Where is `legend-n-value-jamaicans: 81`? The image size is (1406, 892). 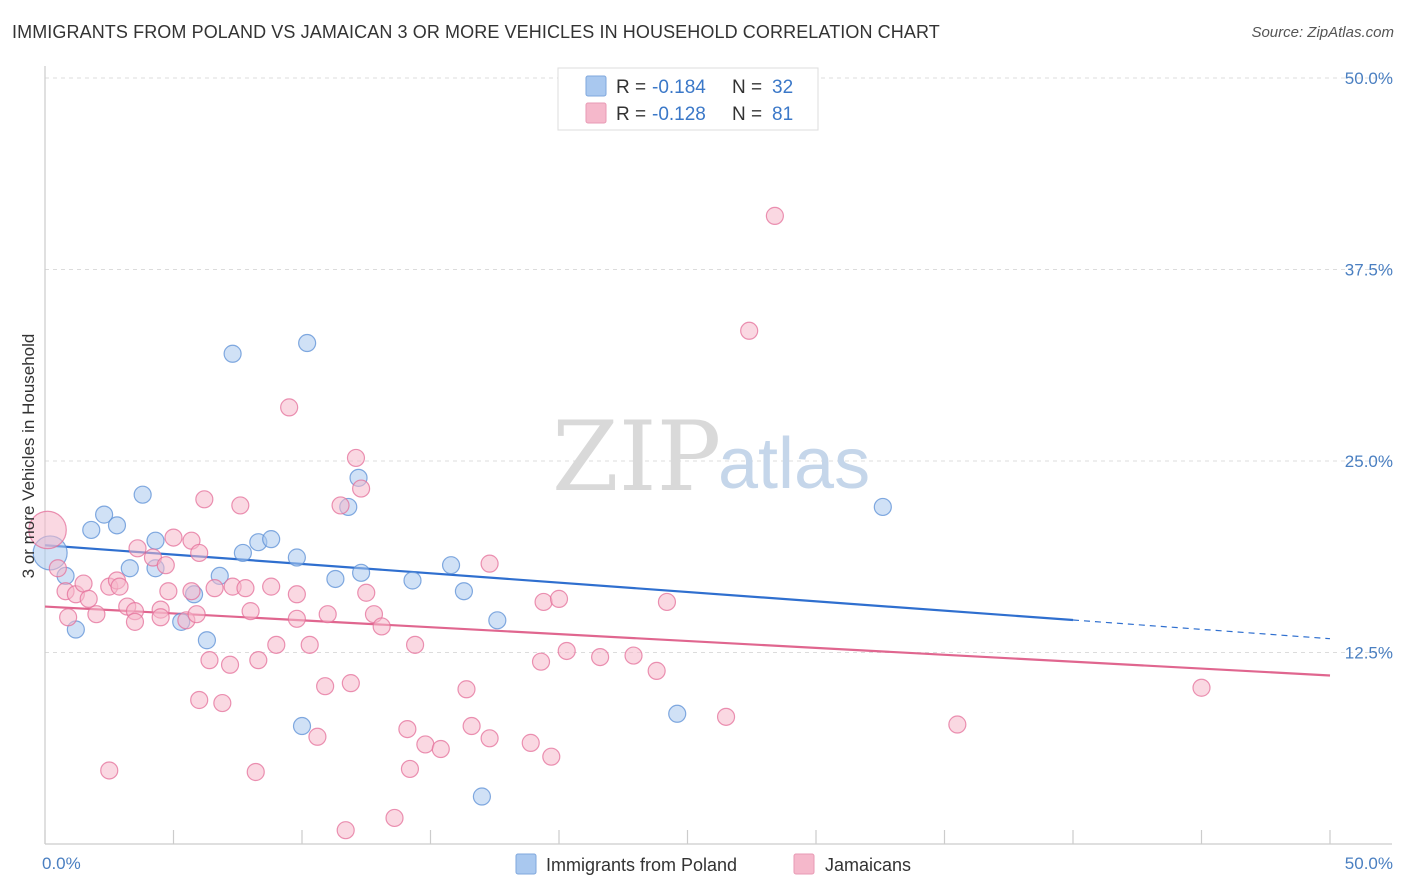 legend-n-value-jamaicans: 81 is located at coordinates (782, 114).